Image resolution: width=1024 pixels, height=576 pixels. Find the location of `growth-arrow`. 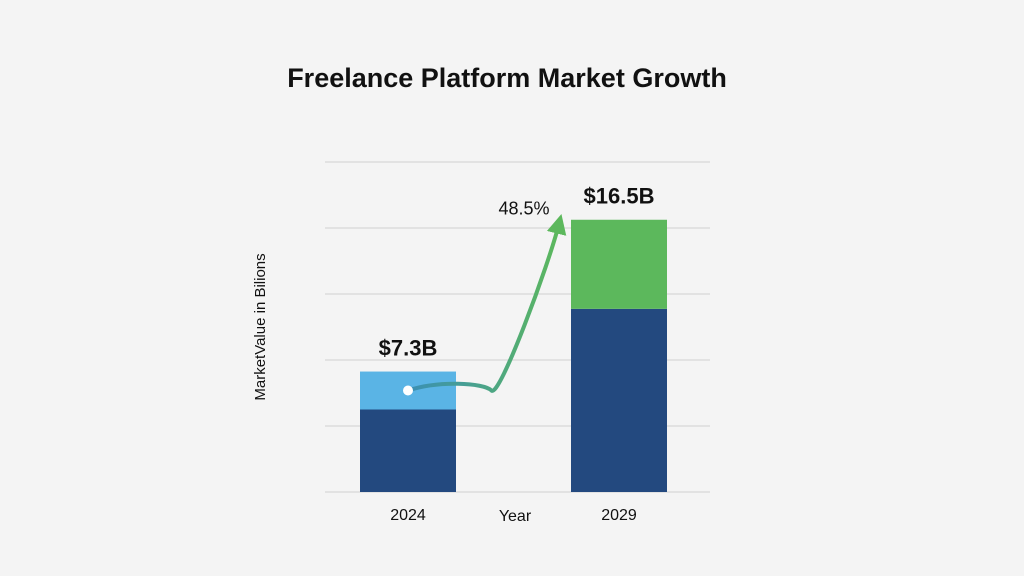

growth-arrow is located at coordinates (487, 303).